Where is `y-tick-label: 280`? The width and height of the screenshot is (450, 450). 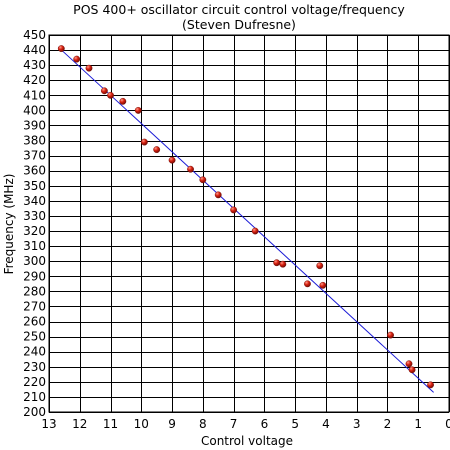 y-tick-label: 280 is located at coordinates (34, 291).